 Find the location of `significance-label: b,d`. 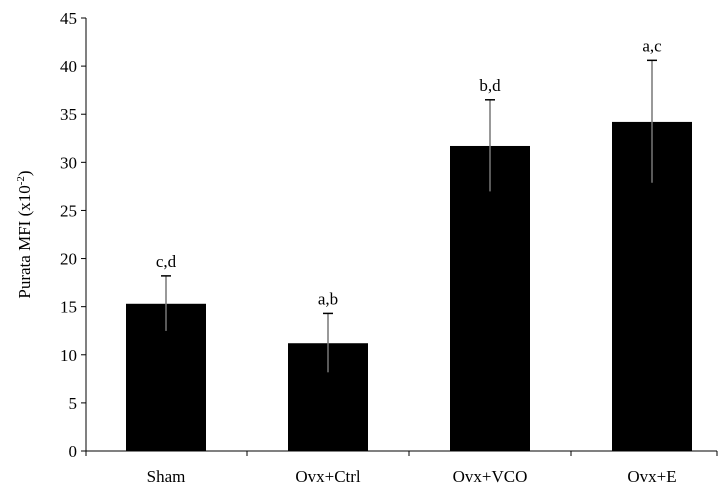

significance-label: b,d is located at coordinates (490, 85).